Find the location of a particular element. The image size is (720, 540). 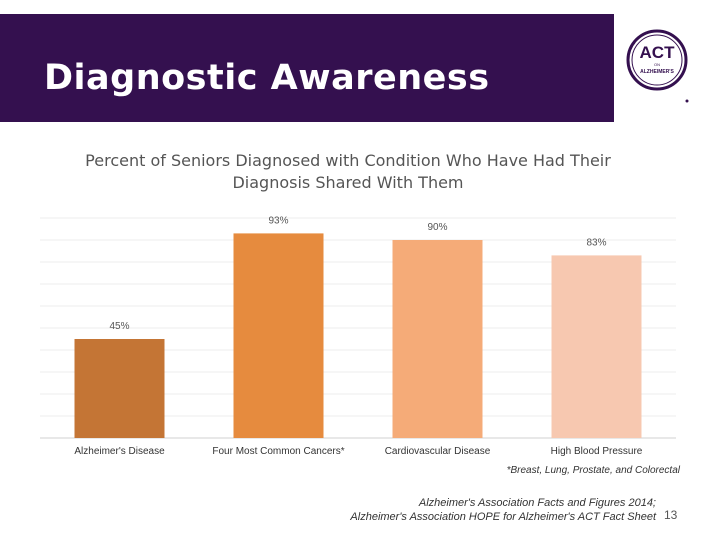

act-logo: ACT ON ALZHEIMER'S is located at coordinates (657, 66).